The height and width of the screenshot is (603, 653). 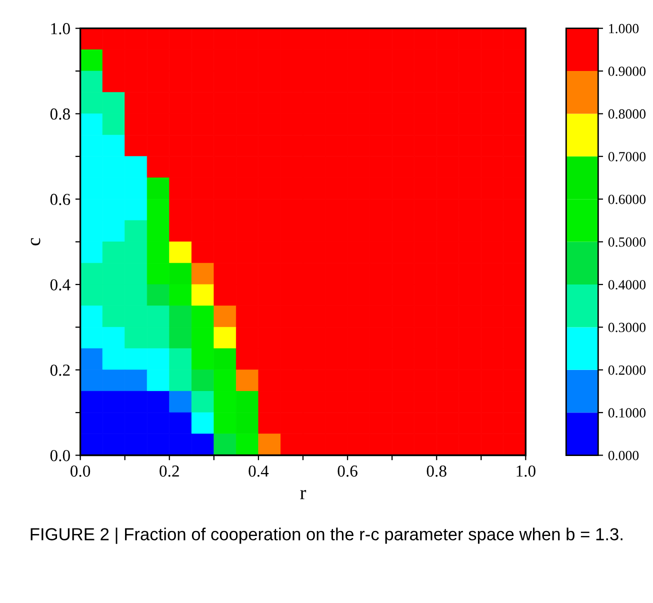 I want to click on color-bar-label: 0.2000, so click(x=627, y=370).